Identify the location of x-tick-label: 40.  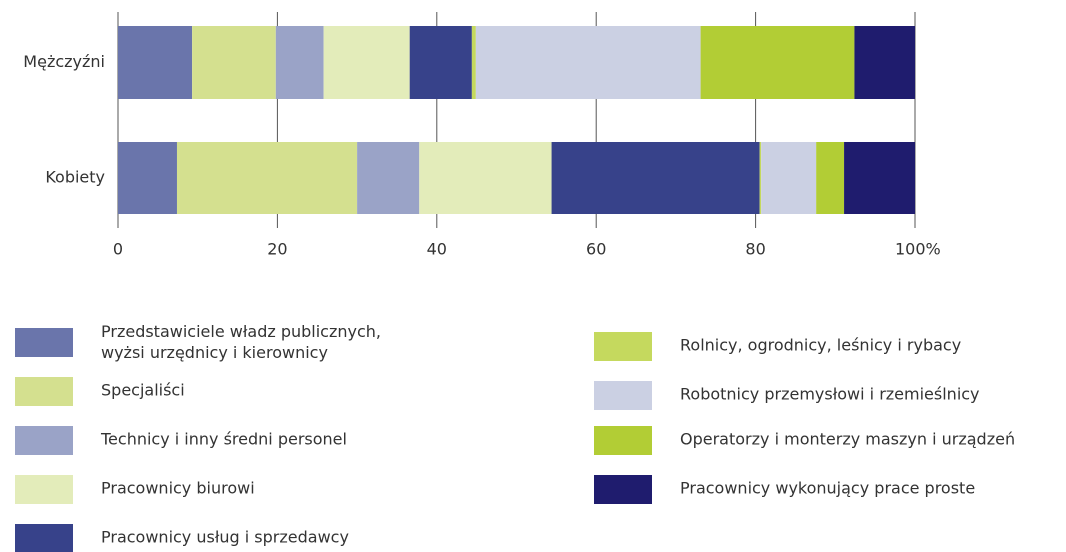
(437, 249).